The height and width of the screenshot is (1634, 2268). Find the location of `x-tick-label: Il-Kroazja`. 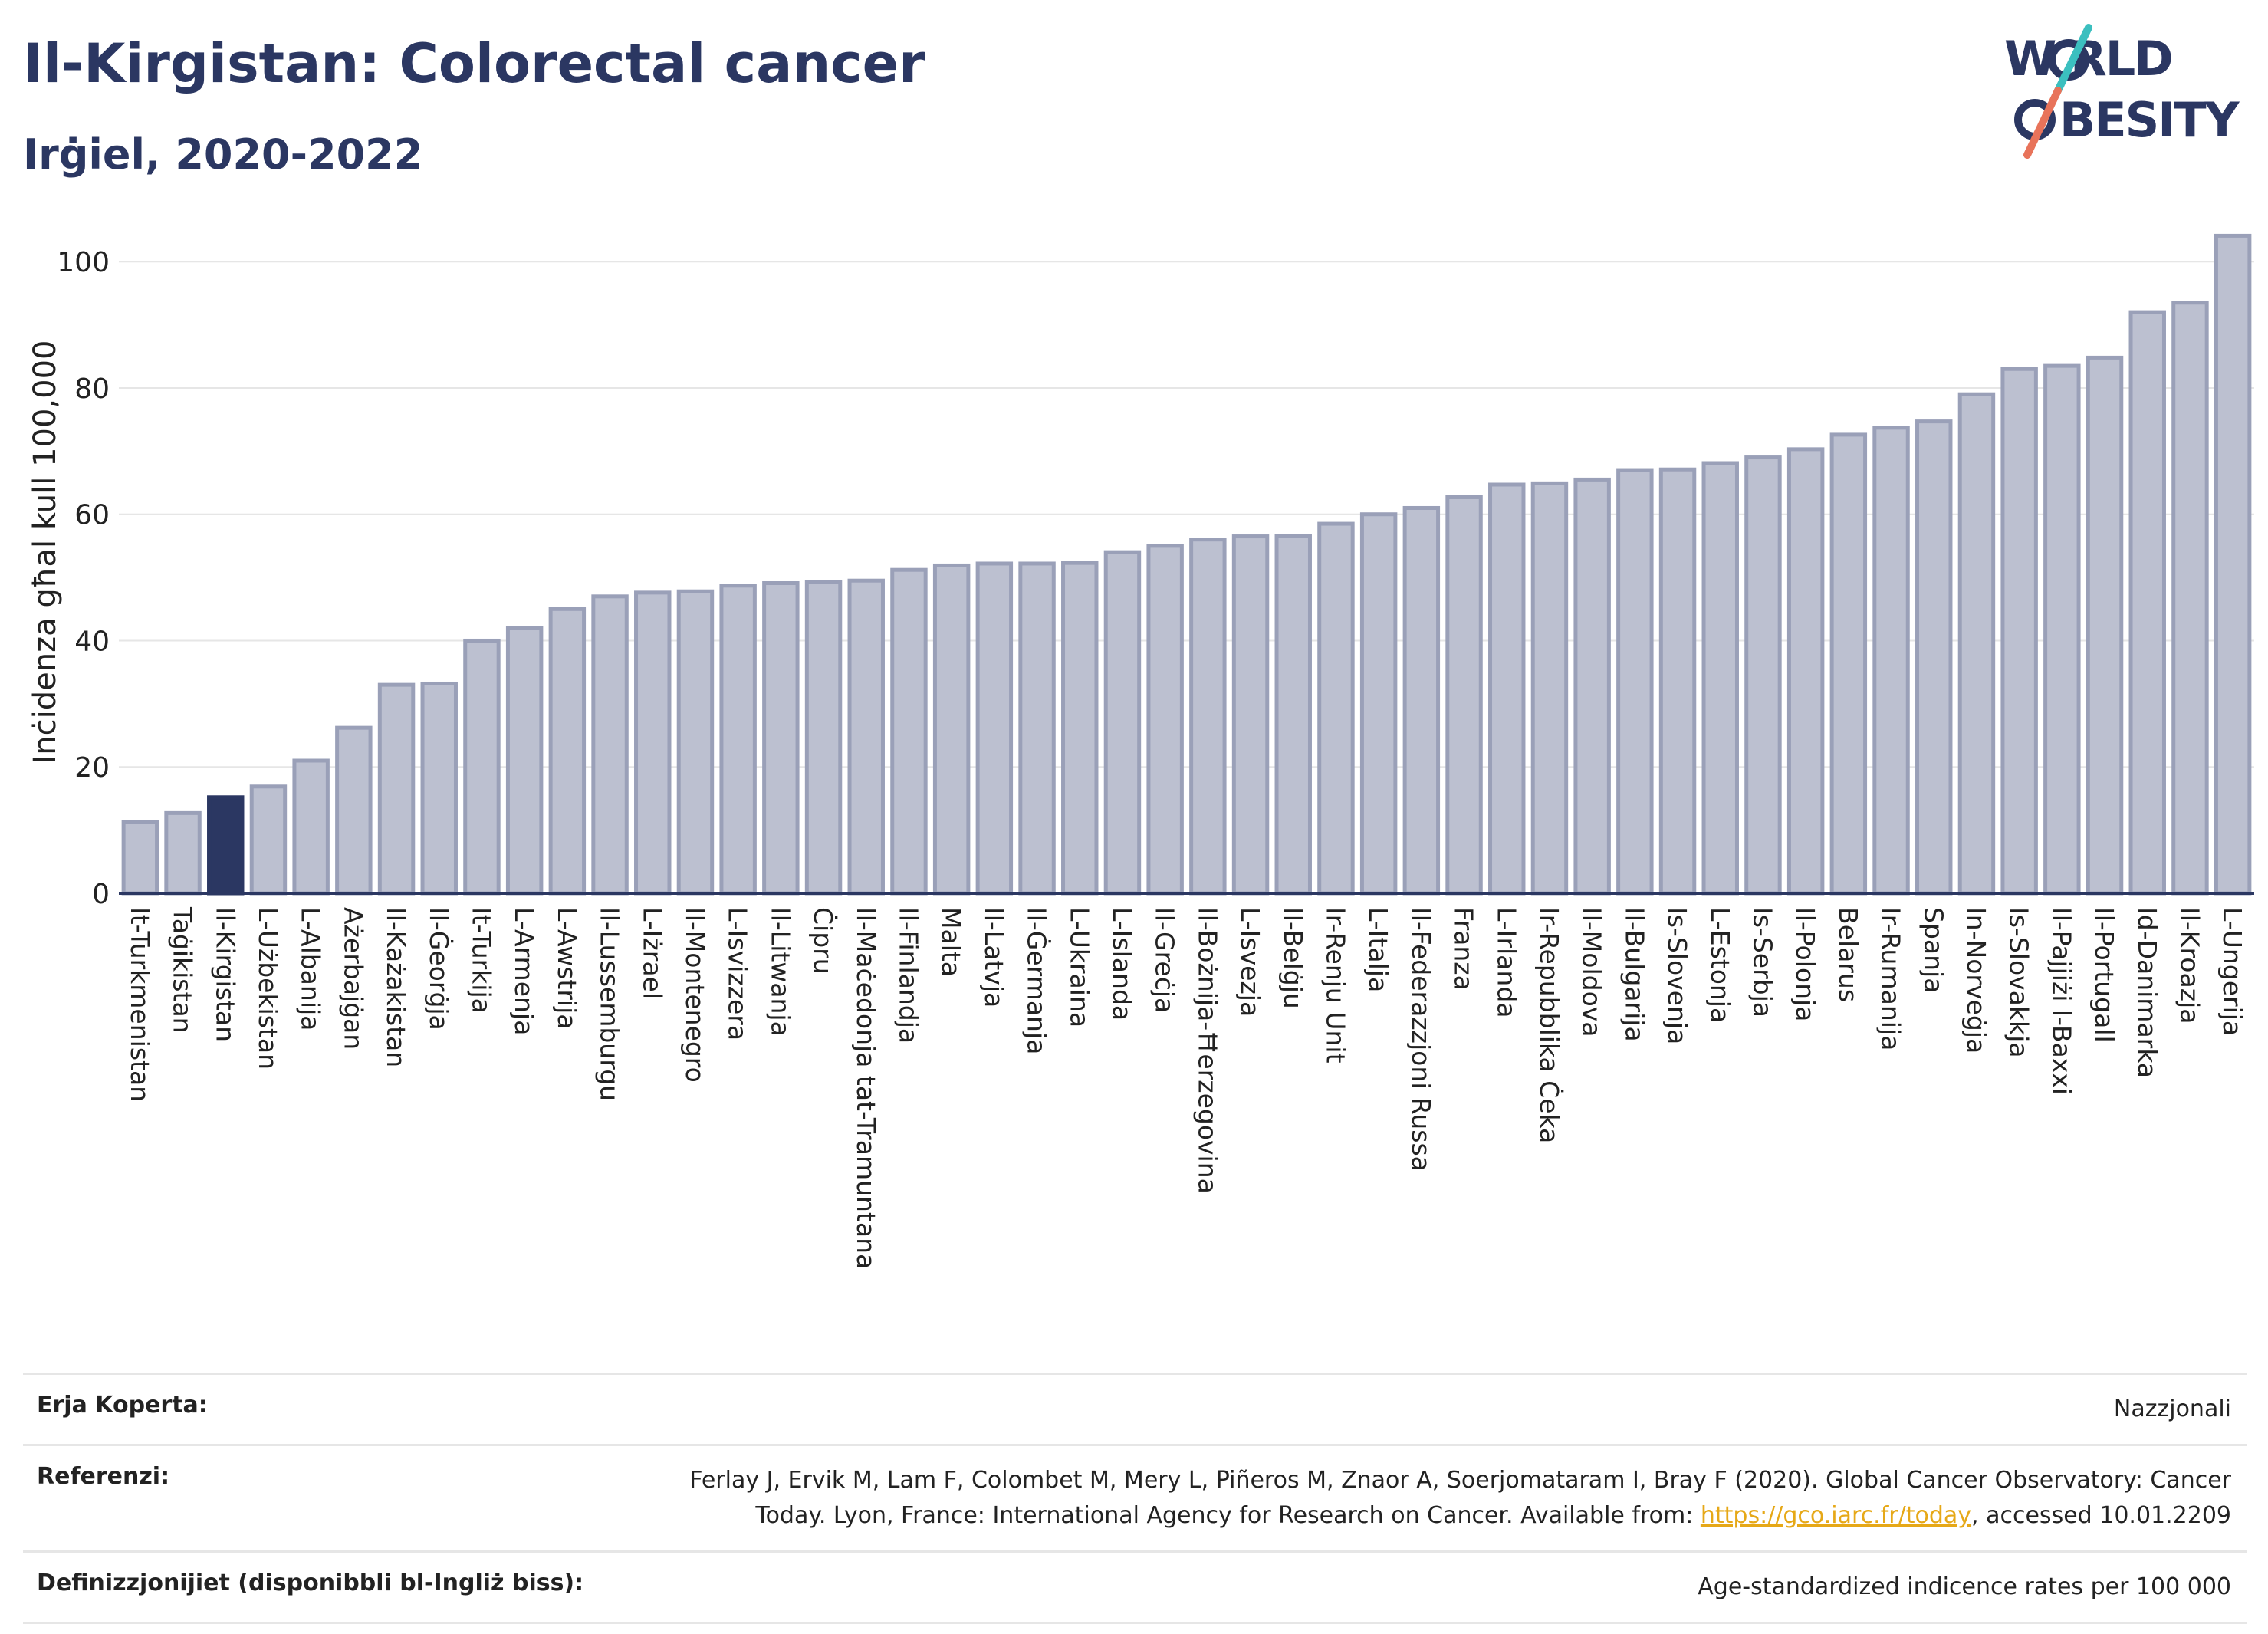

x-tick-label: Il-Kroazja is located at coordinates (2189, 966).